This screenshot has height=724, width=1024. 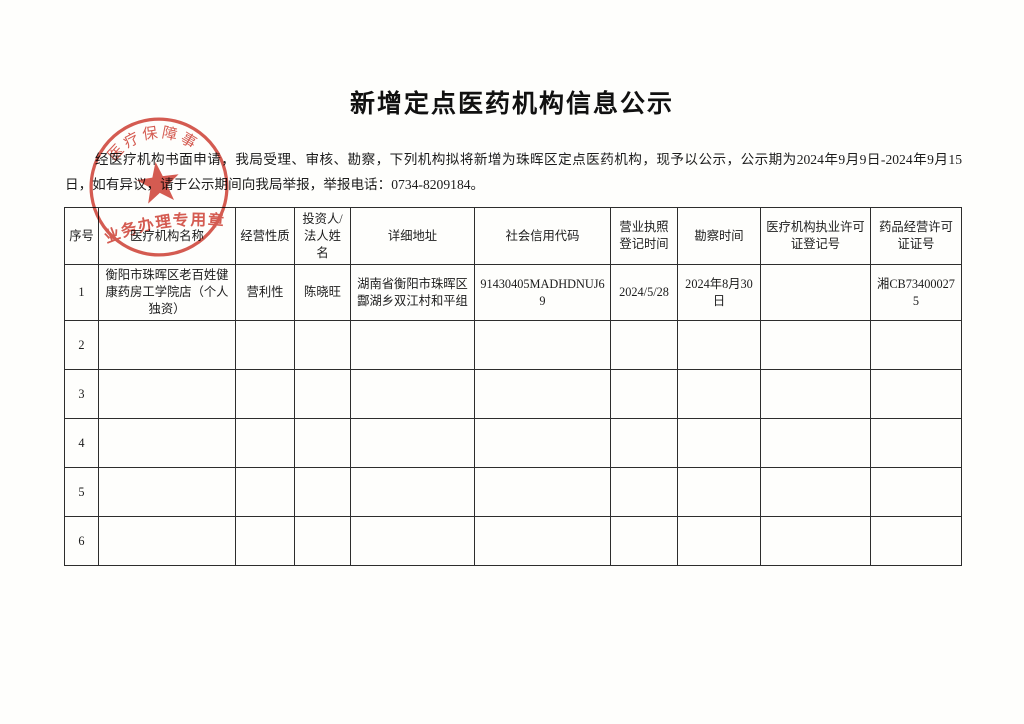 What do you see at coordinates (719, 236) in the screenshot?
I see `column-header: 勘察时间` at bounding box center [719, 236].